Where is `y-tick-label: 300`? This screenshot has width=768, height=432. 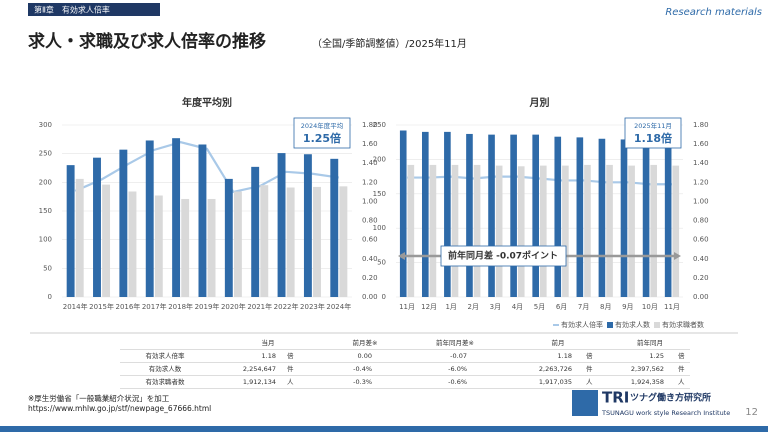
y-tick-label: 300 is located at coordinates (45, 125).